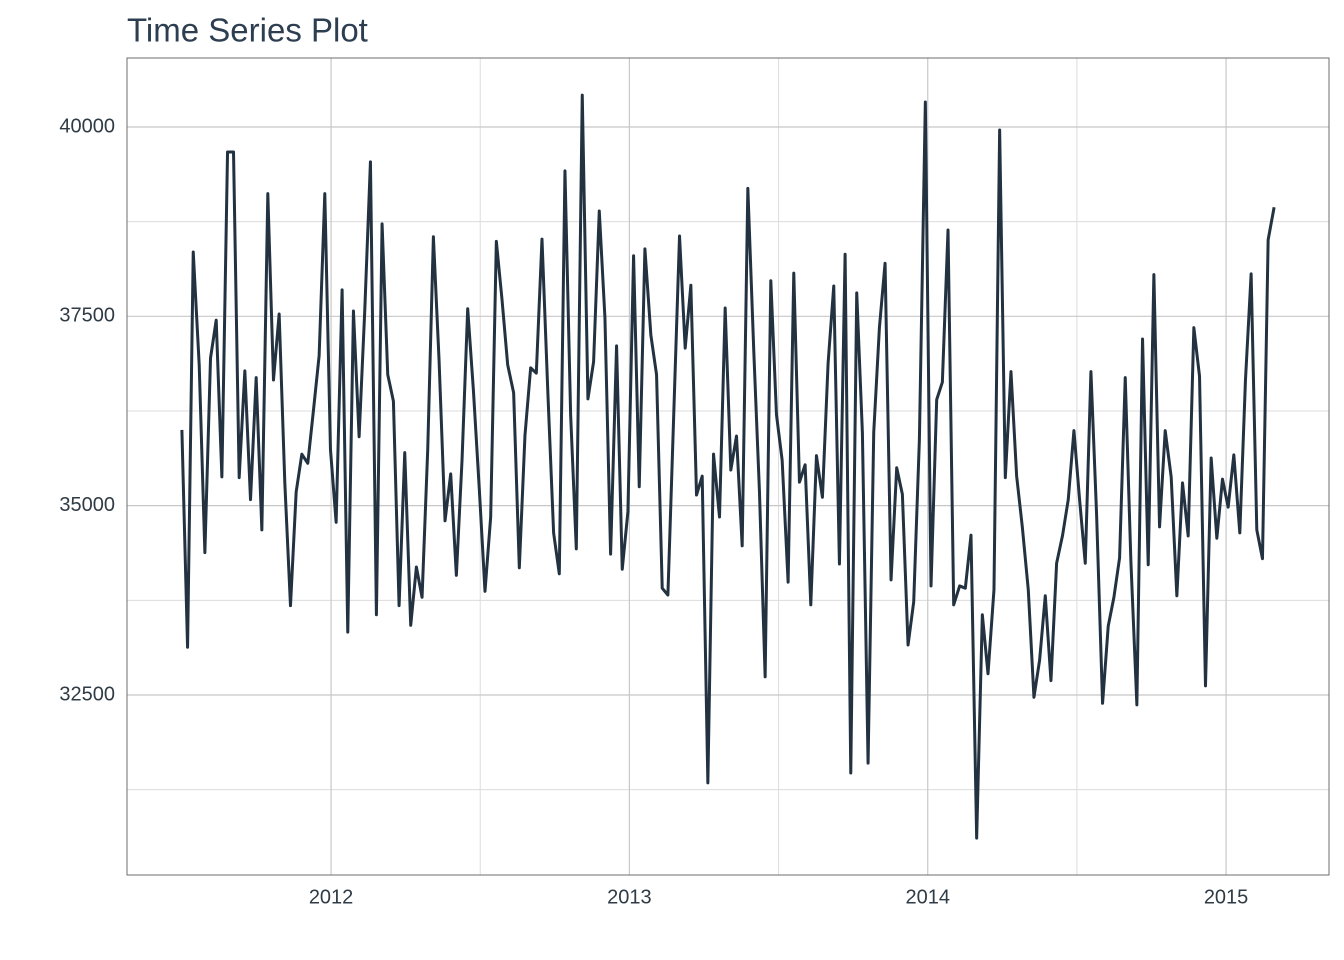 The height and width of the screenshot is (960, 1344). Describe the element at coordinates (87, 505) in the screenshot. I see `y-tick-label: 35000` at that location.